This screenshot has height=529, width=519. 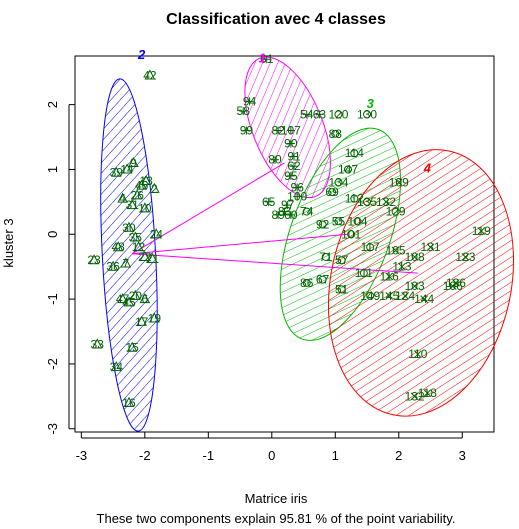 What do you see at coordinates (138, 195) in the screenshot?
I see `point-label: 26` at bounding box center [138, 195].